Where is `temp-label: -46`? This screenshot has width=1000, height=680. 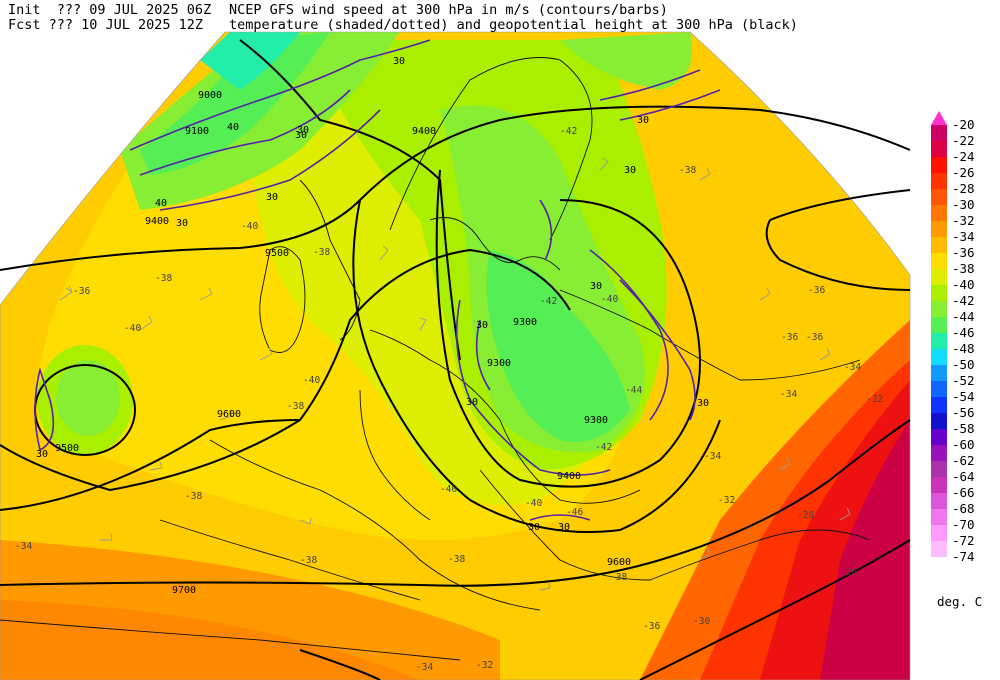
temp-label: -46 is located at coordinates (574, 512).